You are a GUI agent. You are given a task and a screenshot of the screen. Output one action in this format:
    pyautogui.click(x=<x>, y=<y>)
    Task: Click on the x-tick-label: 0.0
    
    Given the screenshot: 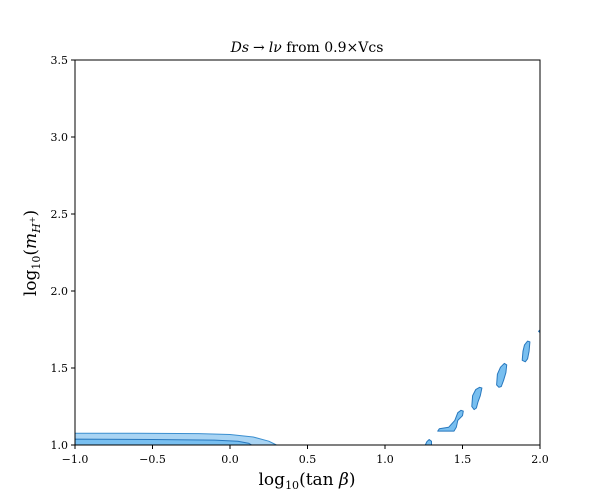 What is the action you would take?
    pyautogui.click(x=230, y=459)
    